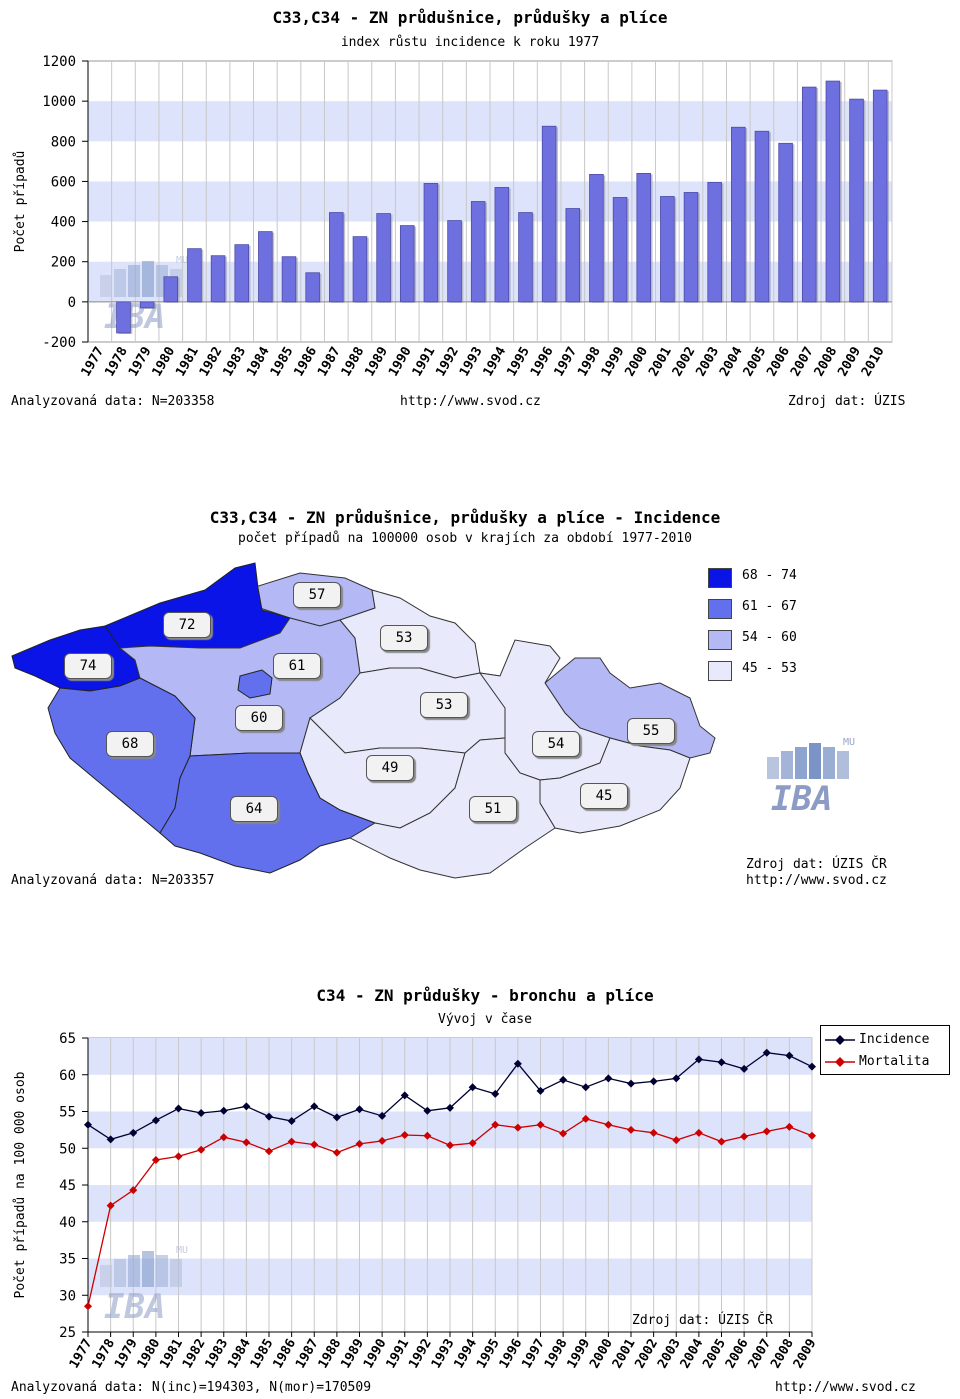  Describe the element at coordinates (88, 666) in the screenshot. I see `region-label: 74` at that location.